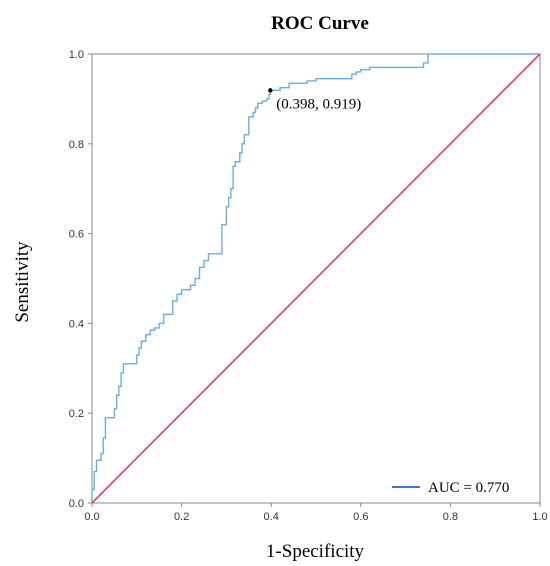 Image resolution: width=550 pixels, height=566 pixels. I want to click on y-tick-label: 0.8, so click(76, 145).